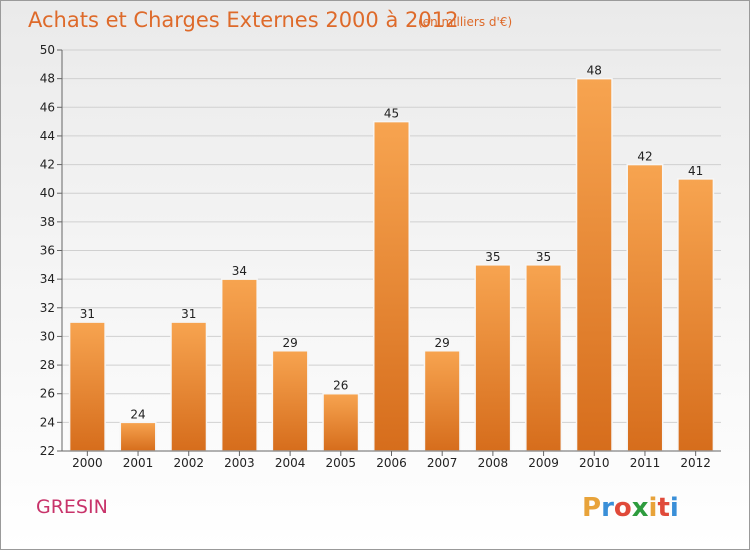 The width and height of the screenshot is (750, 550). I want to click on xtick-label-2009: 2009, so click(543, 463).